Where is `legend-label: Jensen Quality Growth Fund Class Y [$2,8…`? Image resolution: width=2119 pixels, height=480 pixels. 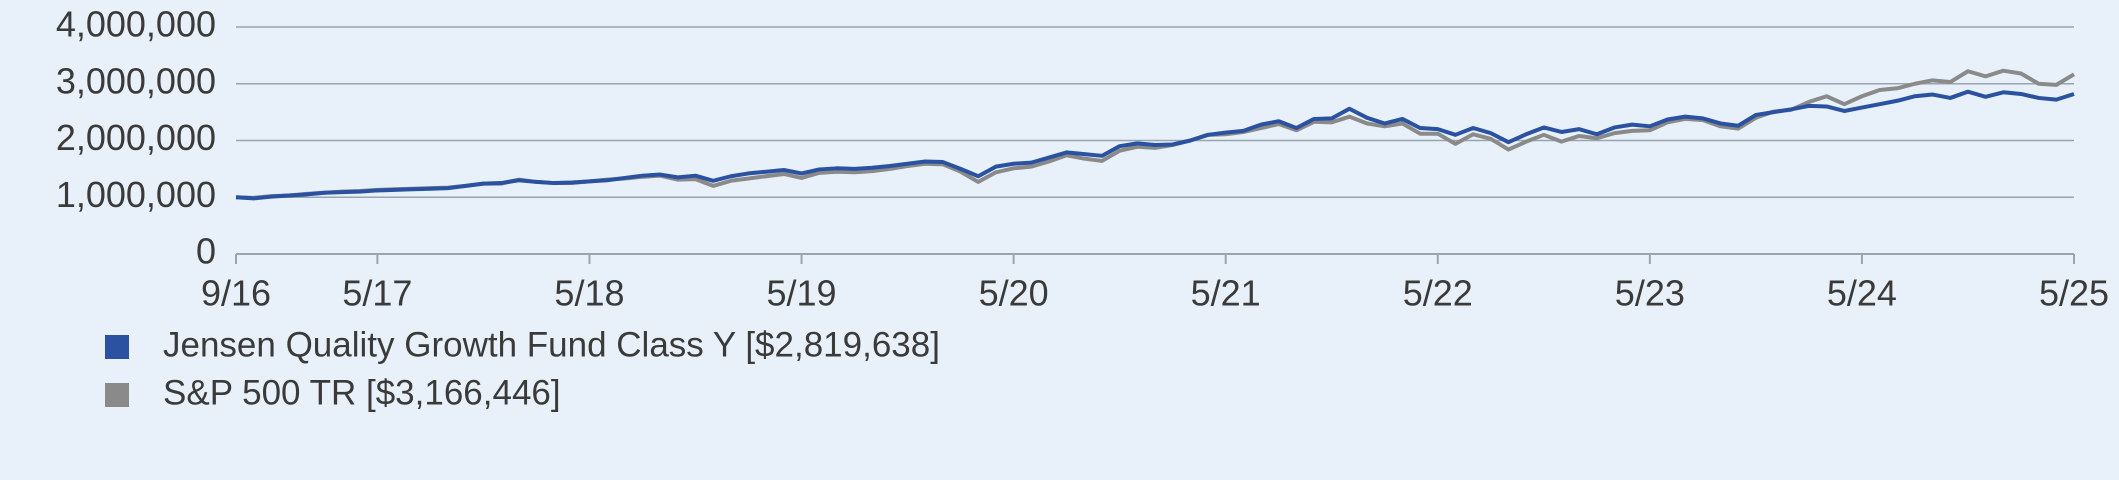 legend-label: Jensen Quality Growth Fund Class Y [$2,8… is located at coordinates (551, 344).